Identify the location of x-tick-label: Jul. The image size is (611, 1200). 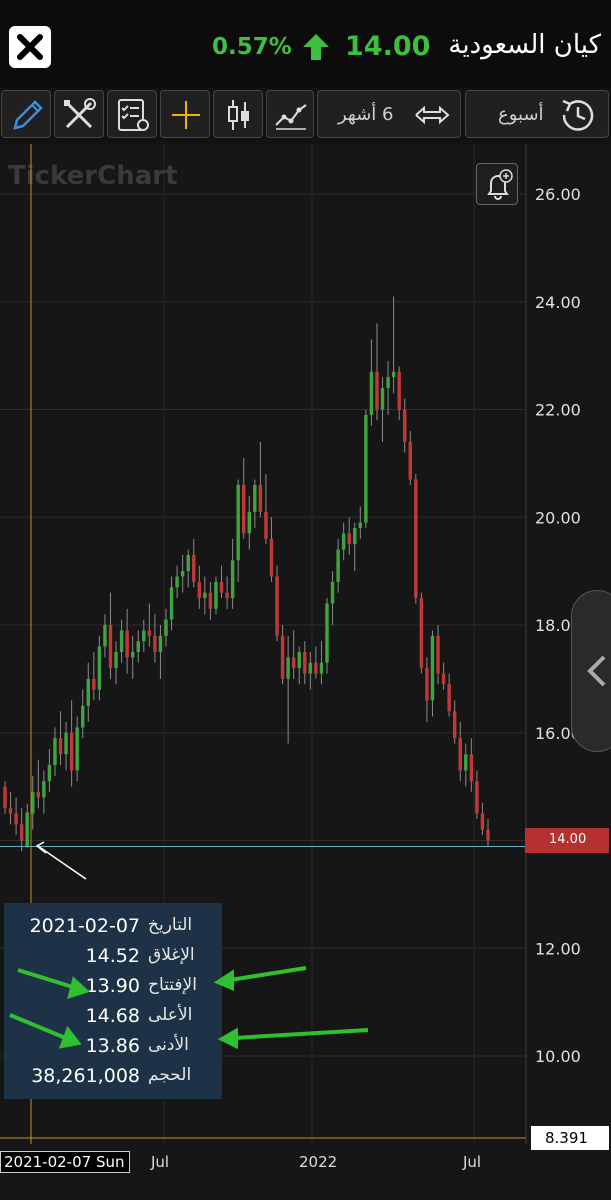
(160, 1162).